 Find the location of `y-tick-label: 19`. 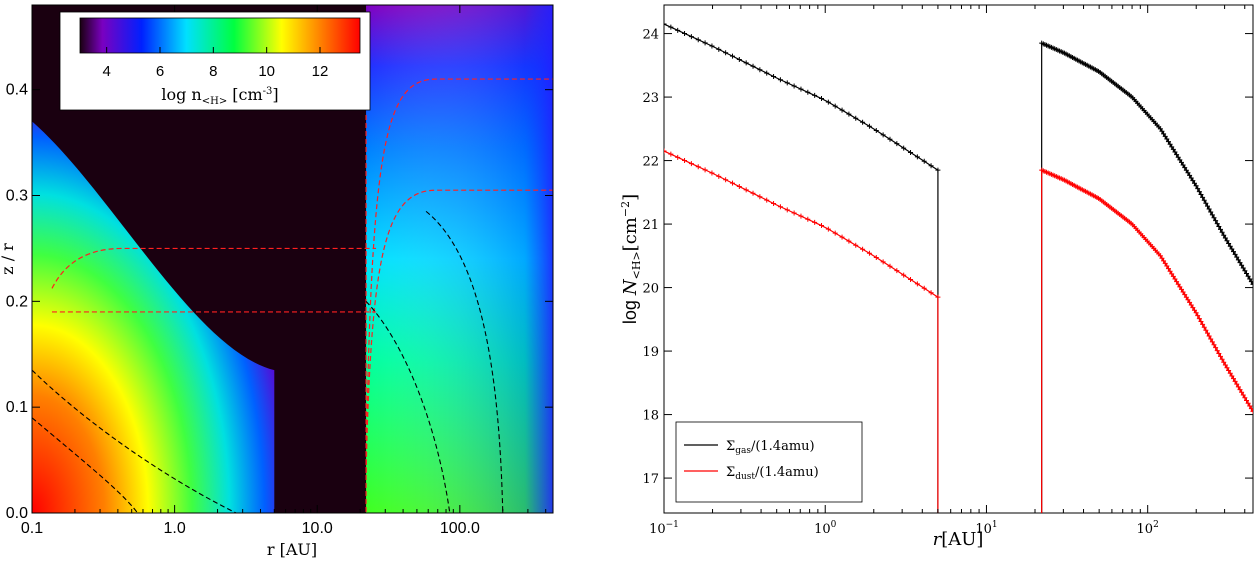

y-tick-label: 19 is located at coordinates (650, 352).